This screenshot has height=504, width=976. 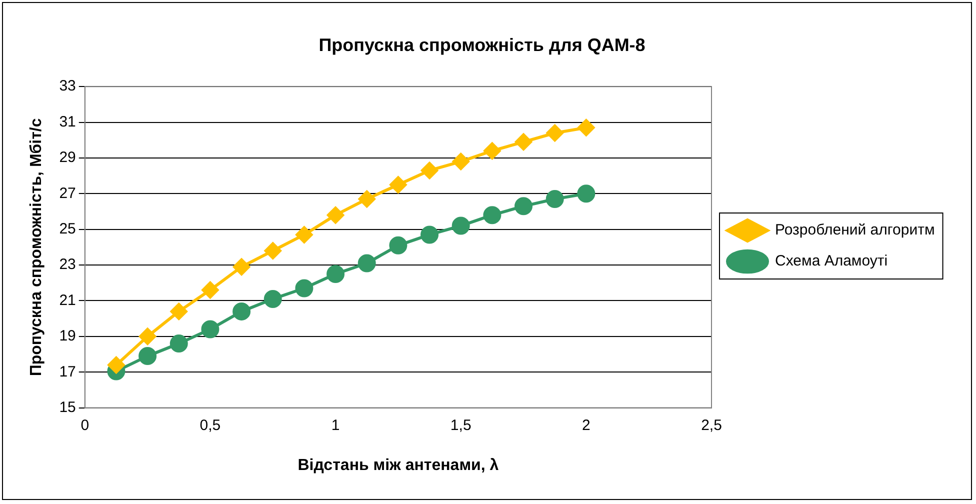 What do you see at coordinates (210, 425) in the screenshot?
I see `x-tick-label: 0,5` at bounding box center [210, 425].